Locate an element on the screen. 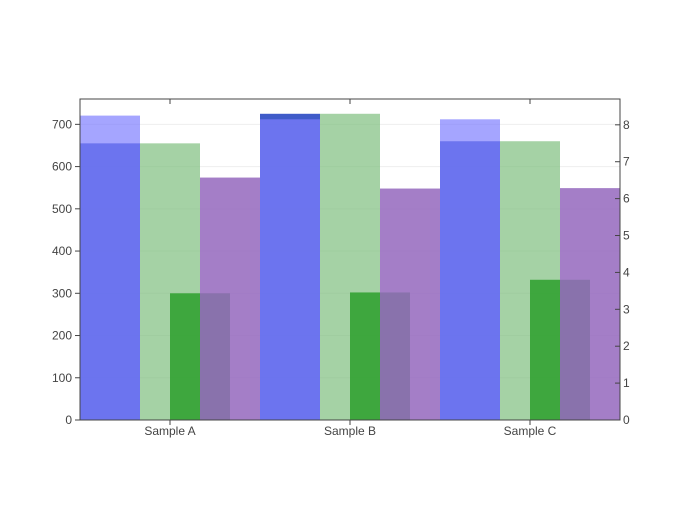 This screenshot has width=700, height=505. x-tick-label-2: Sample C is located at coordinates (530, 431).